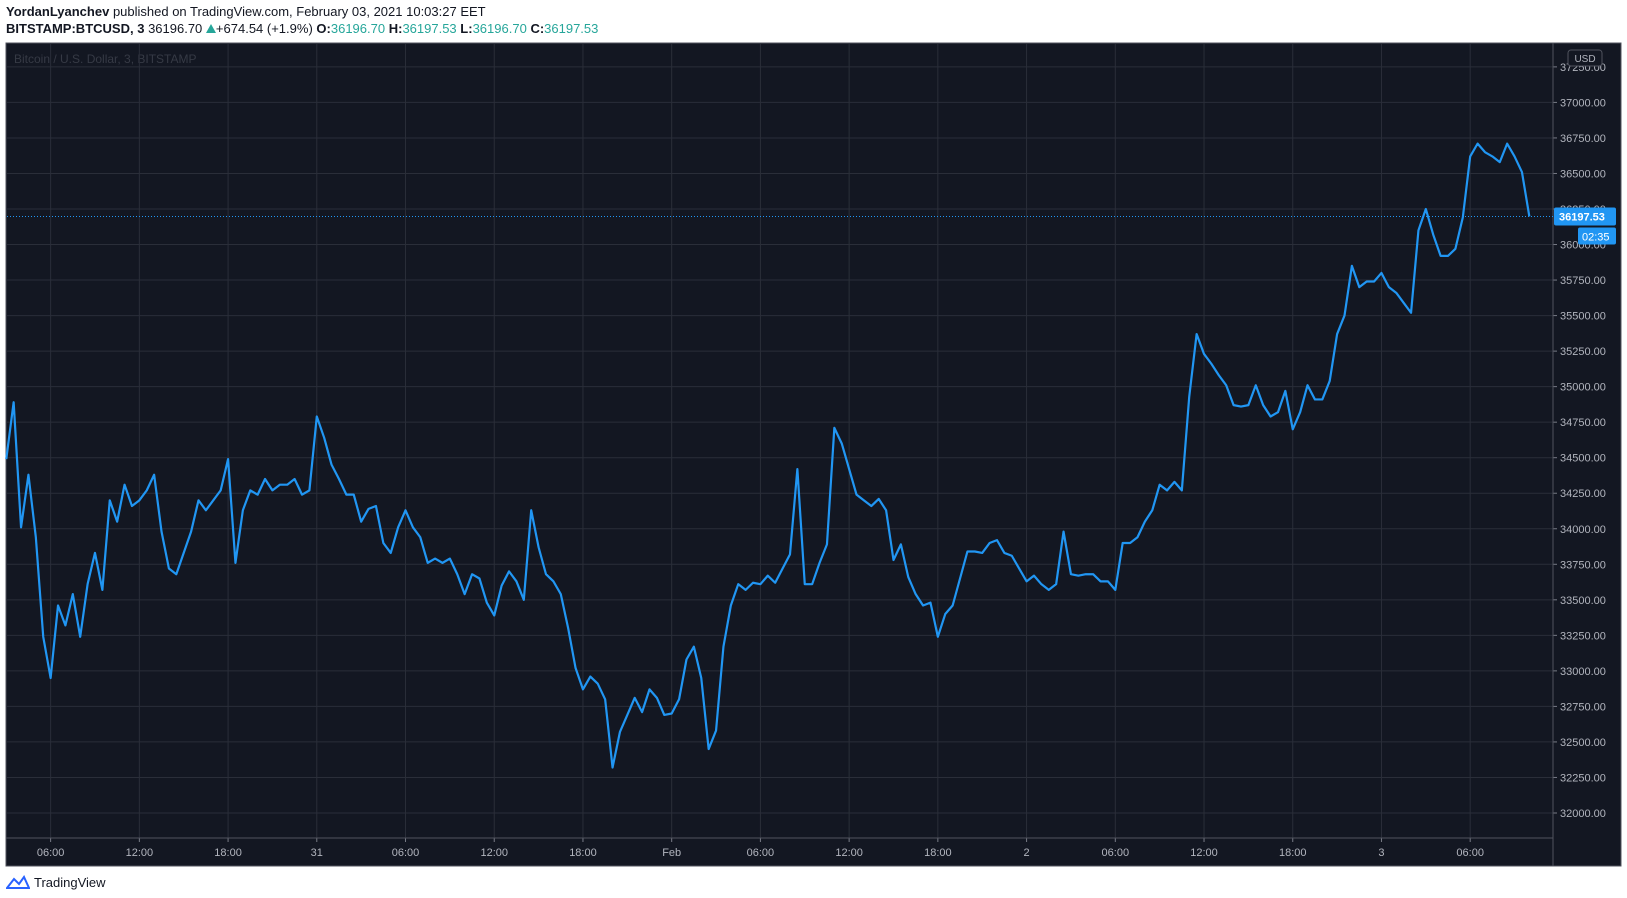 The width and height of the screenshot is (1627, 898). I want to click on countdown-label: 02:35, so click(1596, 237).